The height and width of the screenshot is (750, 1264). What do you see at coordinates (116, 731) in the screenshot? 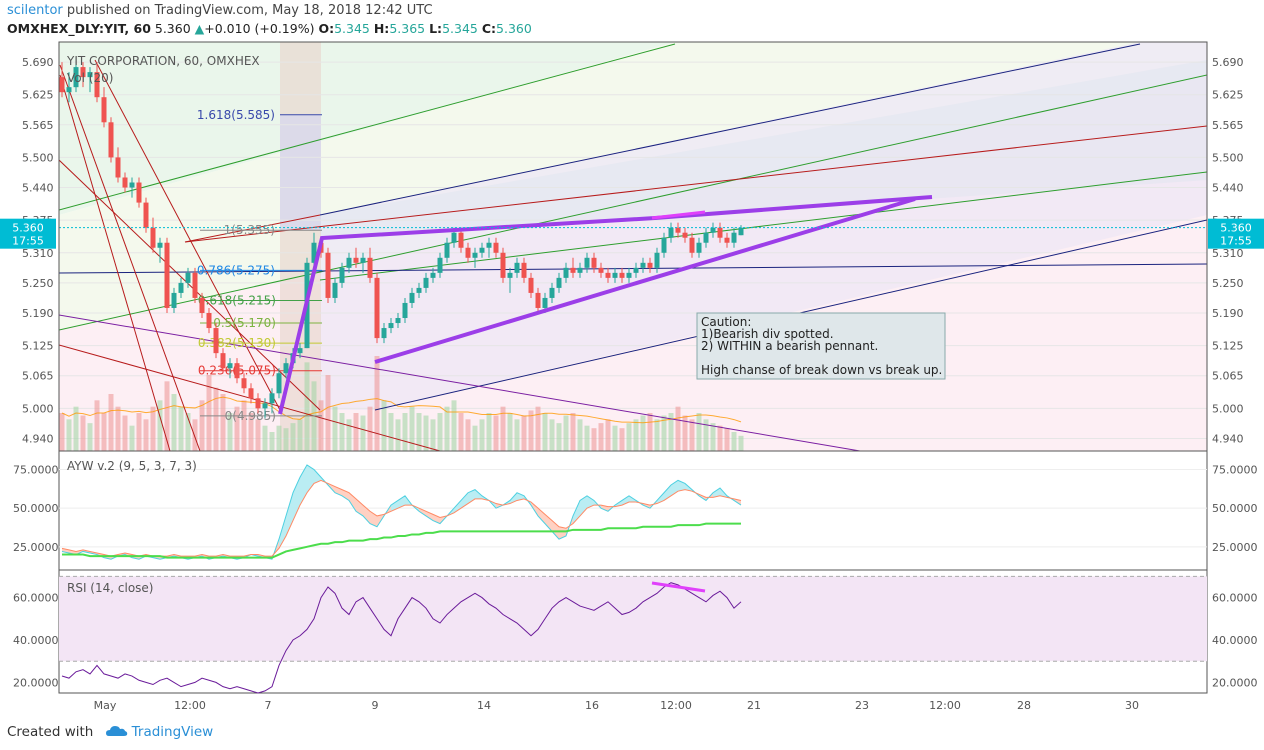
I see `tradingview-cloud-icon` at bounding box center [116, 731].